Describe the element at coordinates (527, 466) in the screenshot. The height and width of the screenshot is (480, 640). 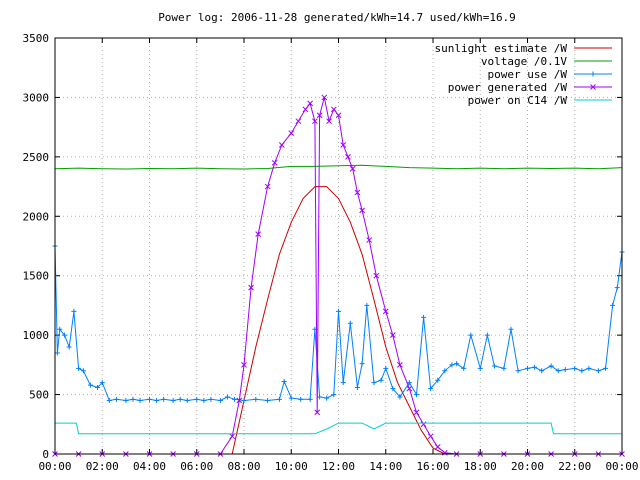
I see `x-tick-label: 20:00` at that location.